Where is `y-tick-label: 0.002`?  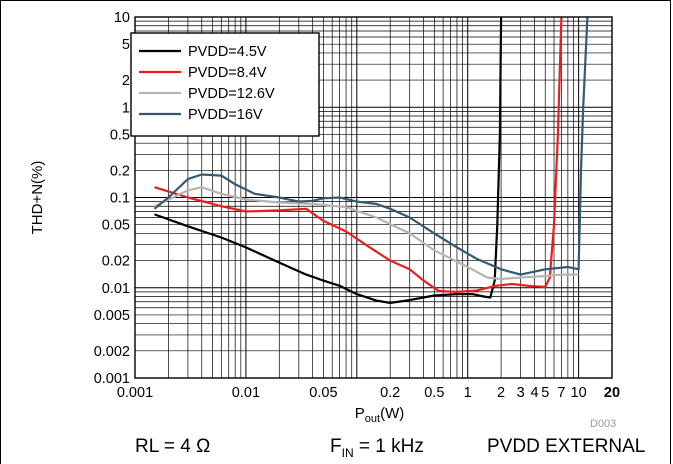
y-tick-label: 0.002 is located at coordinates (112, 352).